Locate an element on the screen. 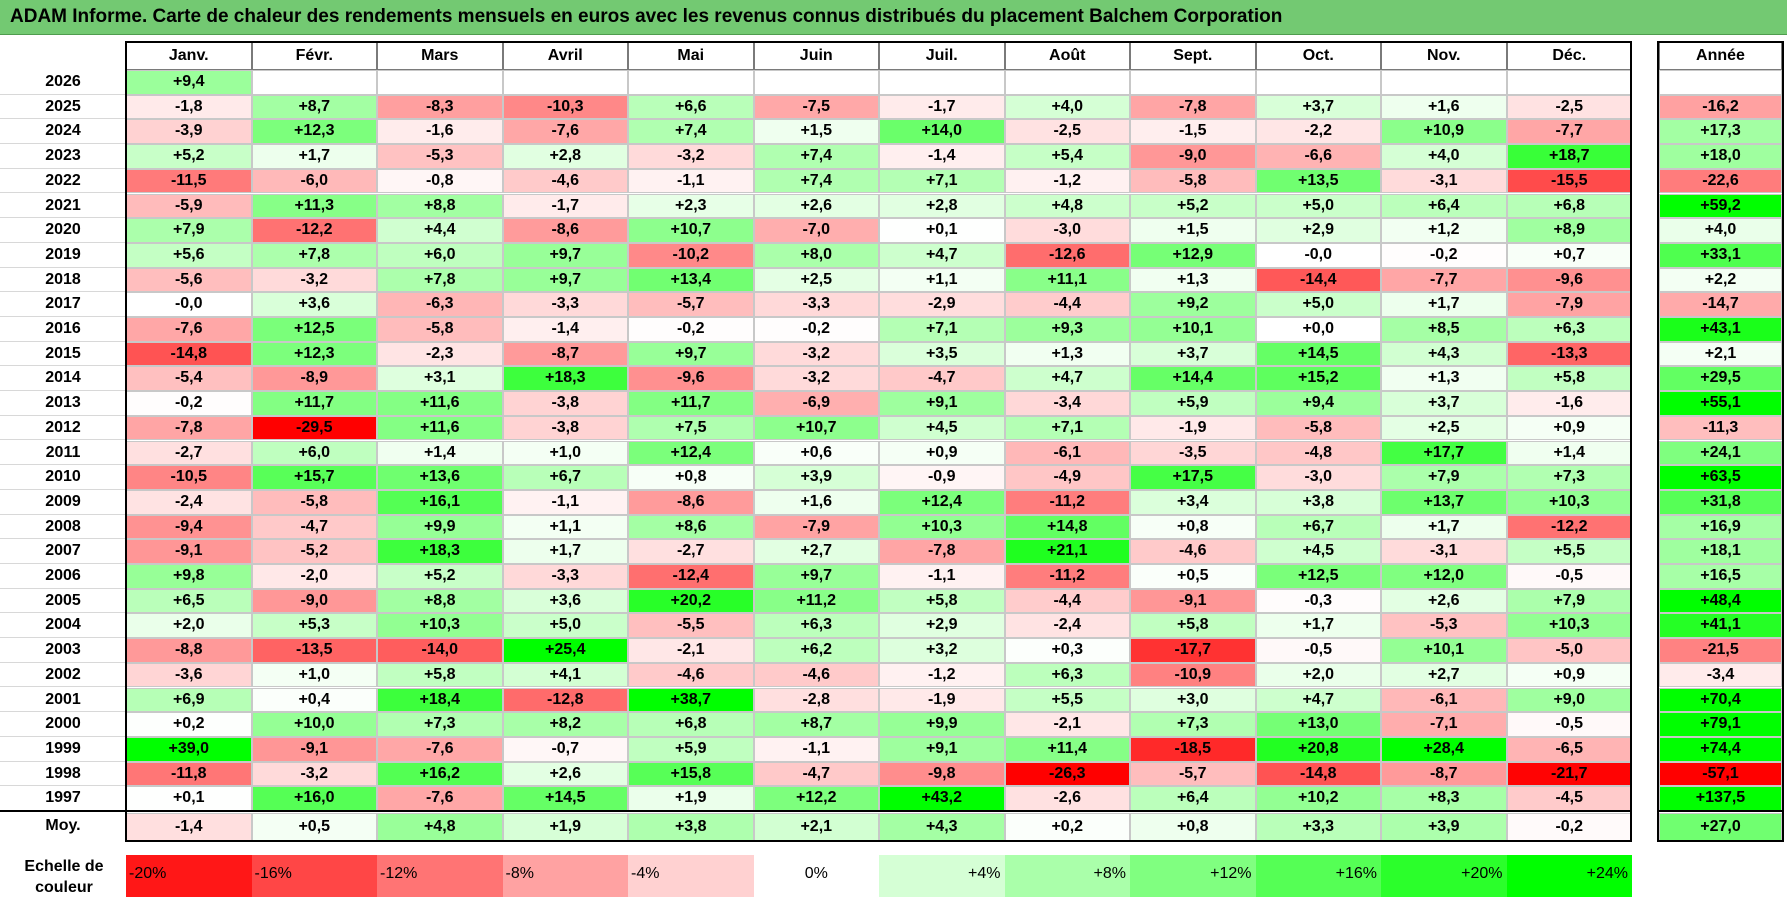  heatmap-cell: +6,5 is located at coordinates (189, 601).